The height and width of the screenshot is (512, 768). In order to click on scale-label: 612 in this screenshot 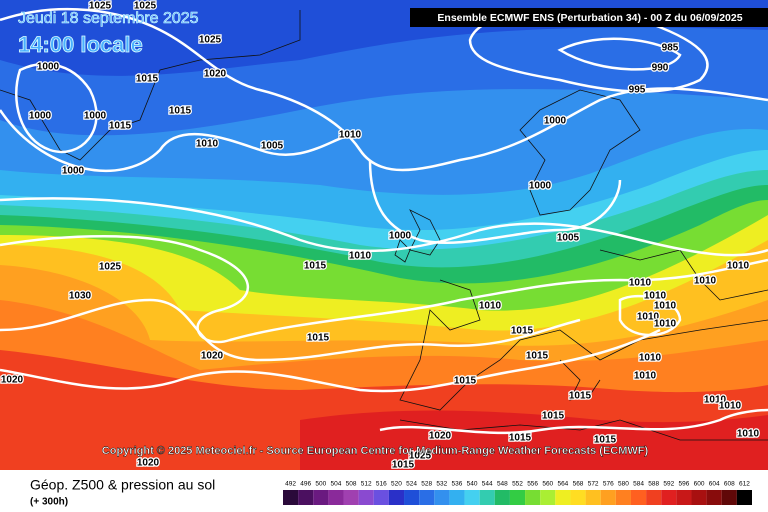, I will do `click(744, 484)`.